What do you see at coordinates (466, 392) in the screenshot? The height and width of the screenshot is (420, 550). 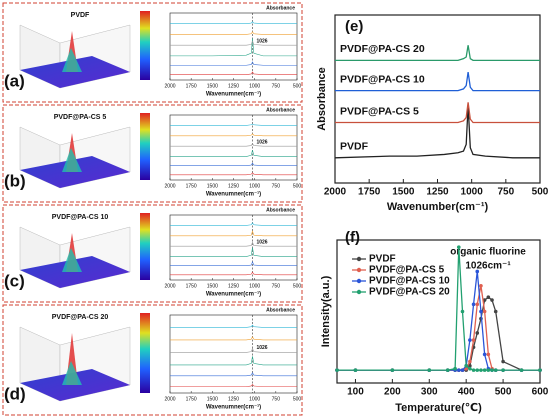 I see `x-tick-label: 400` at bounding box center [466, 392].